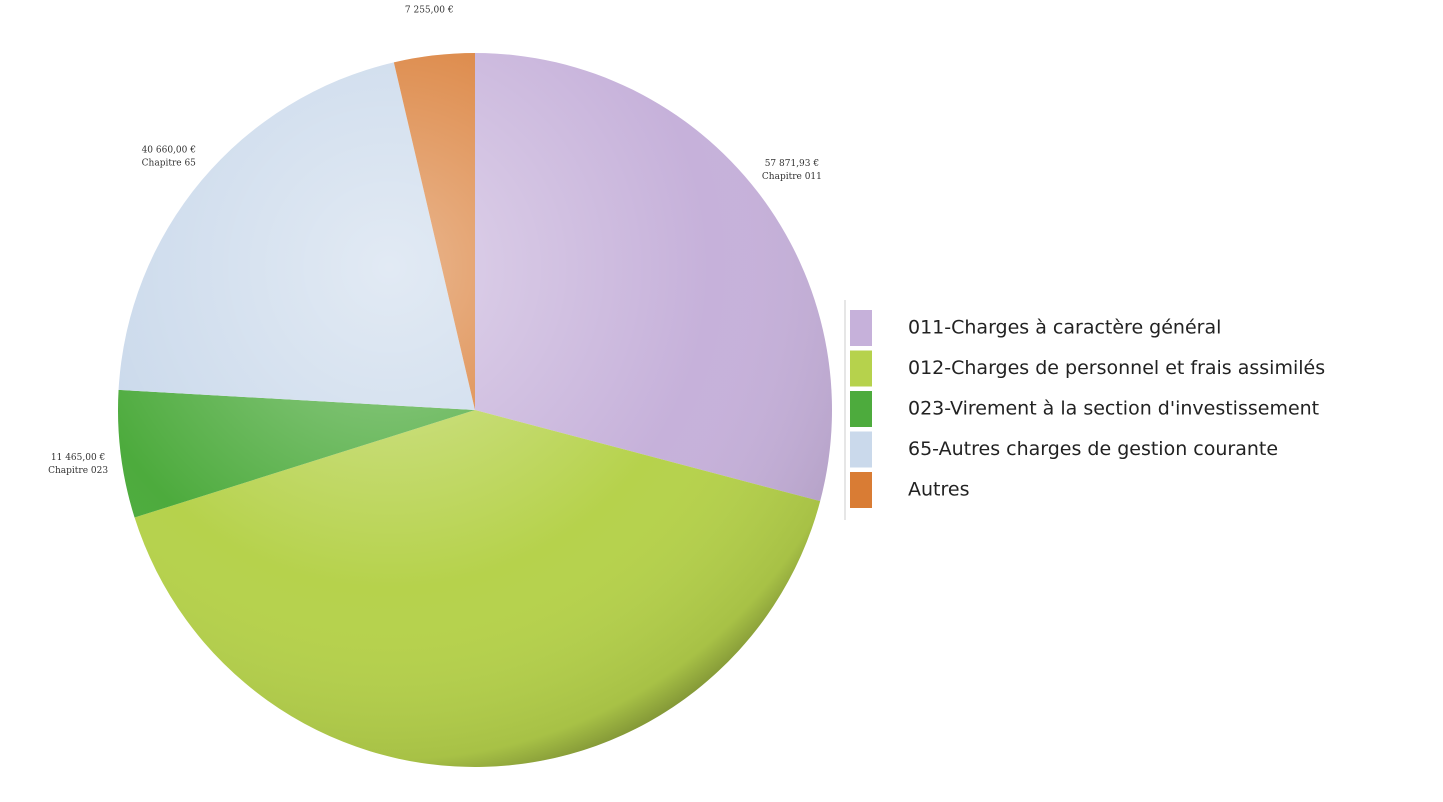 The height and width of the screenshot is (802, 1443). What do you see at coordinates (1093, 449) in the screenshot?
I see `legend-label: 65-Autres charges de gestion courante` at bounding box center [1093, 449].